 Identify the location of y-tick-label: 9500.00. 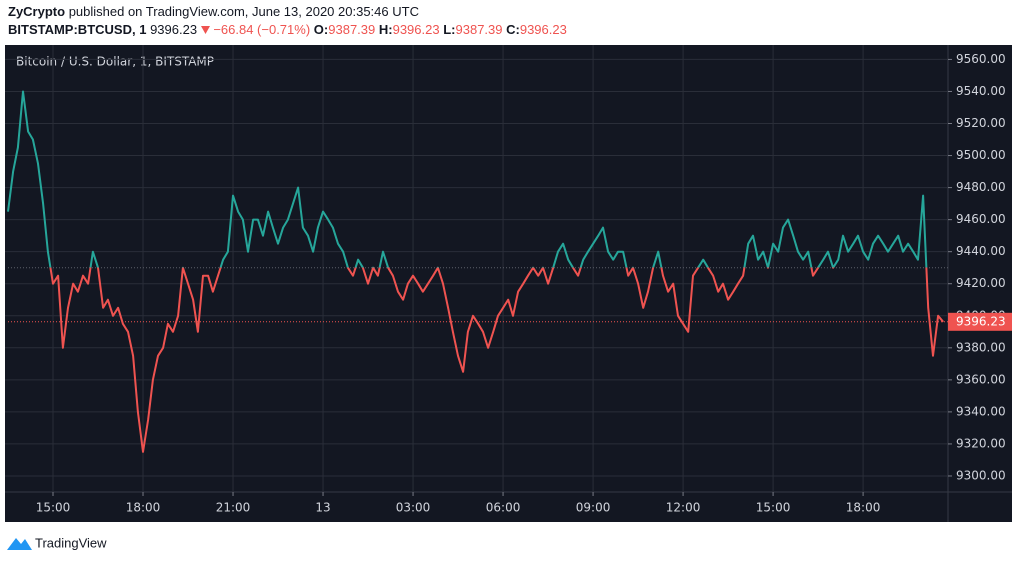
(981, 155).